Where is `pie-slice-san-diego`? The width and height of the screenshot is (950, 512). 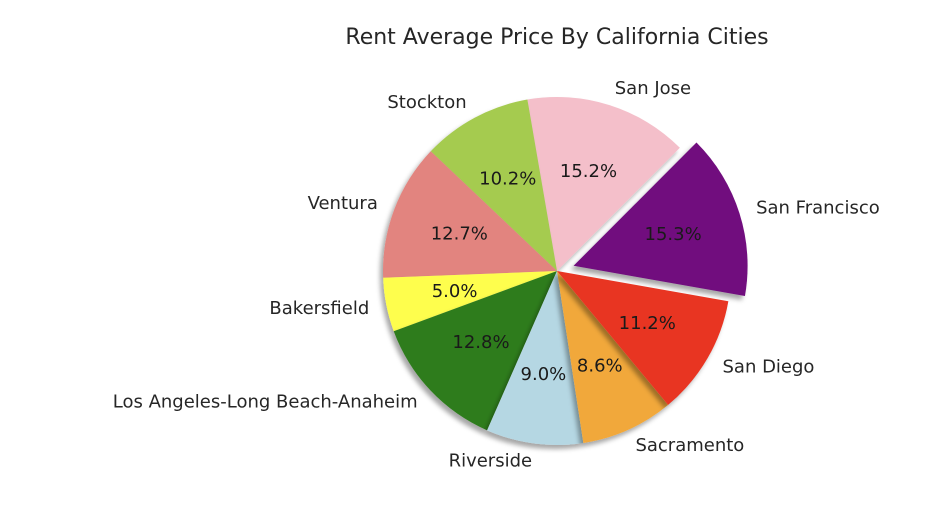
pie-slice-san-diego is located at coordinates (643, 338).